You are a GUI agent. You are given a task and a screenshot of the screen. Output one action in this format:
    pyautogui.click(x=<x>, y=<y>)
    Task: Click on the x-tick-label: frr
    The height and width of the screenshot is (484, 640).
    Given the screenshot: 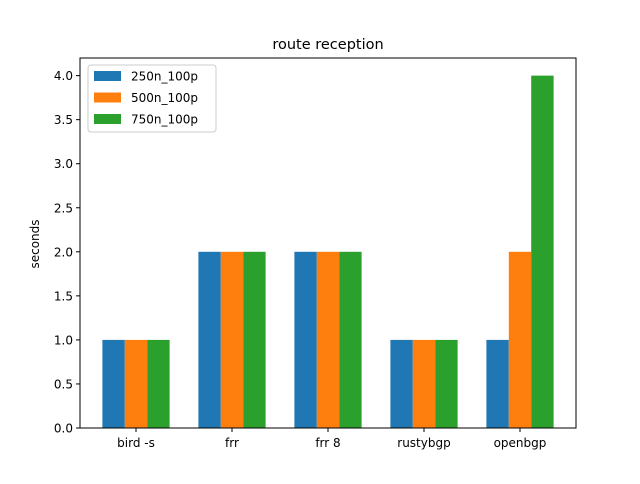 What is the action you would take?
    pyautogui.click(x=232, y=443)
    